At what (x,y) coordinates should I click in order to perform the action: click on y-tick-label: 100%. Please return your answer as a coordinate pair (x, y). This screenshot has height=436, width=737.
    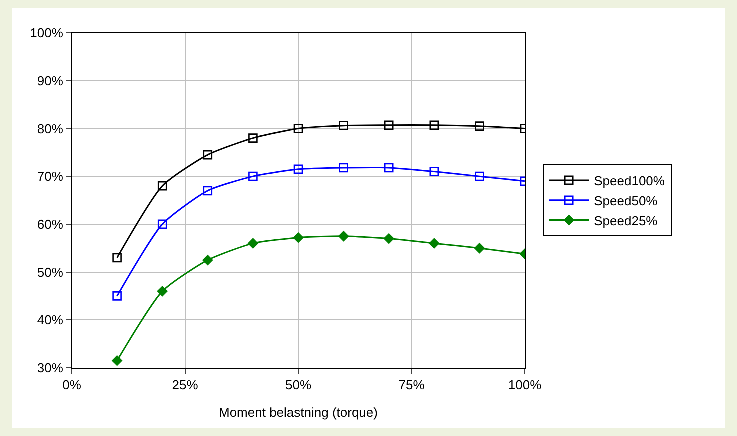
    Looking at the image, I should click on (47, 33).